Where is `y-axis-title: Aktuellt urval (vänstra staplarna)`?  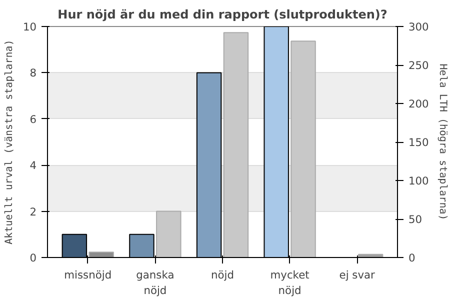 y-axis-title: Aktuellt urval (vänstra staplarna) is located at coordinates (9, 142).